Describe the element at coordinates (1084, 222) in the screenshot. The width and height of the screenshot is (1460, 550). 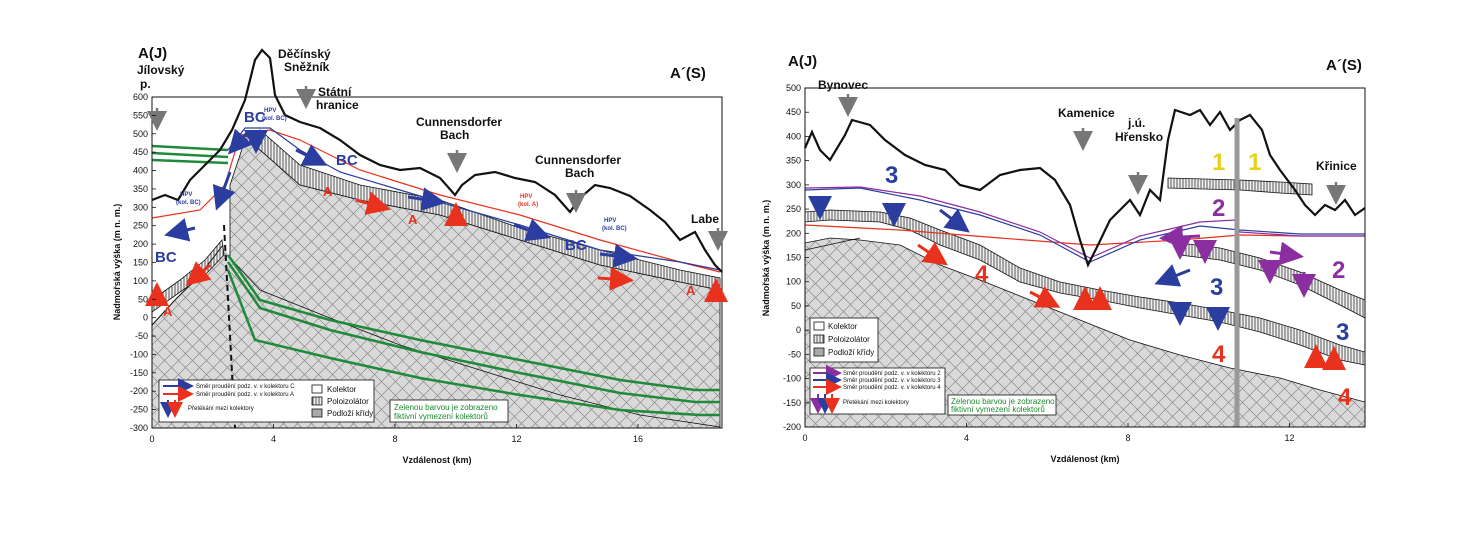
I see `right-hpv-2-line` at that location.